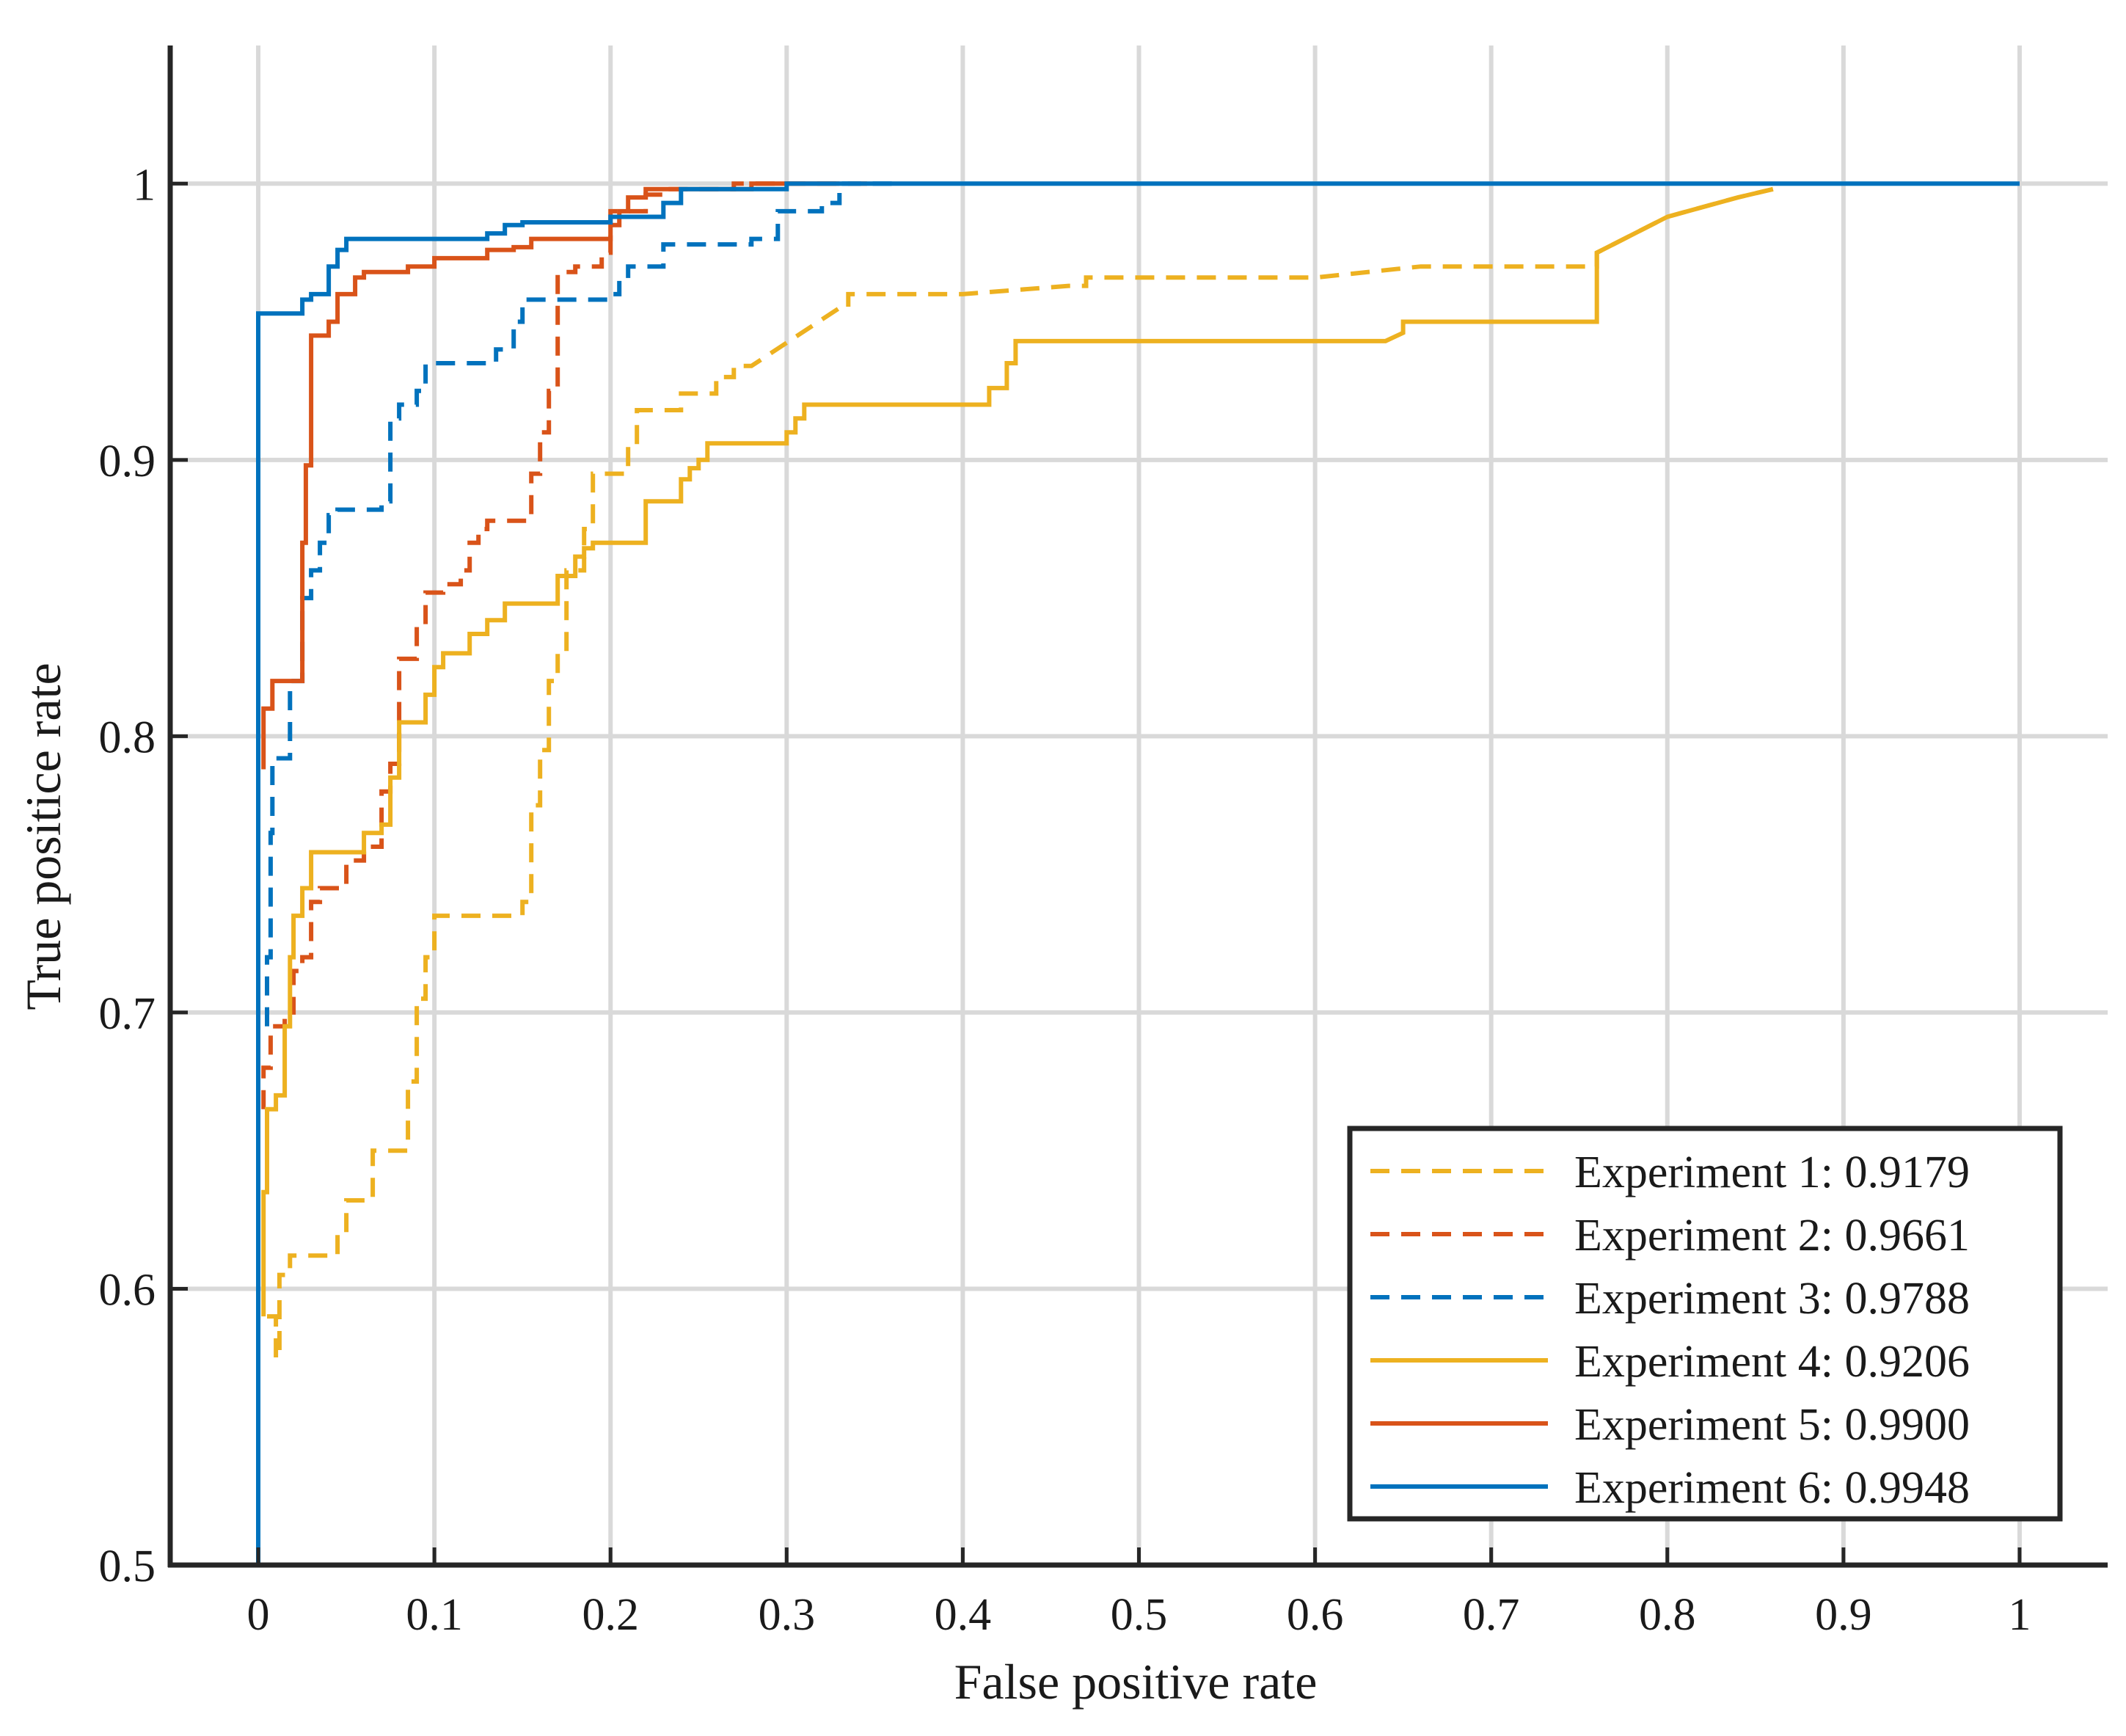 The height and width of the screenshot is (1736, 2126). I want to click on x-tick-label-1: 0.1, so click(435, 1615).